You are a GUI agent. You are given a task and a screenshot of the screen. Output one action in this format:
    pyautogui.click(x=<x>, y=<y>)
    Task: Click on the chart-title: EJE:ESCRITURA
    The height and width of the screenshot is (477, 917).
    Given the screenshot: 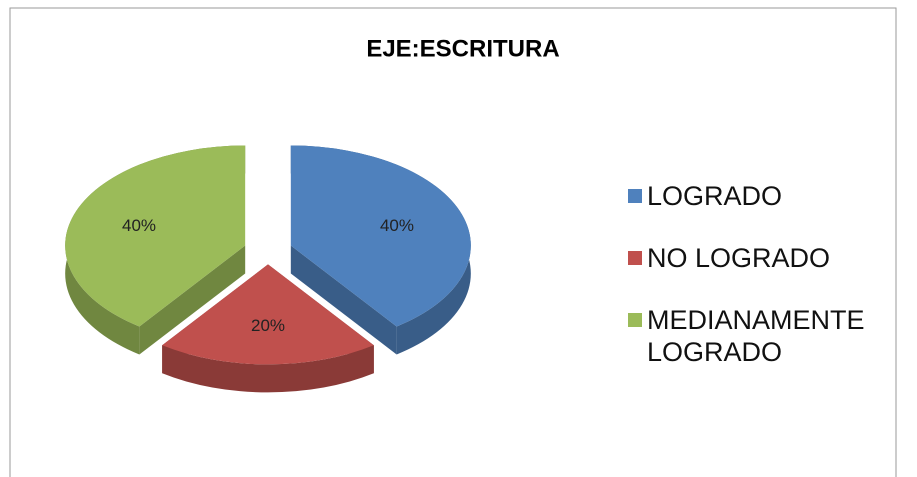 What is the action you would take?
    pyautogui.click(x=462, y=48)
    